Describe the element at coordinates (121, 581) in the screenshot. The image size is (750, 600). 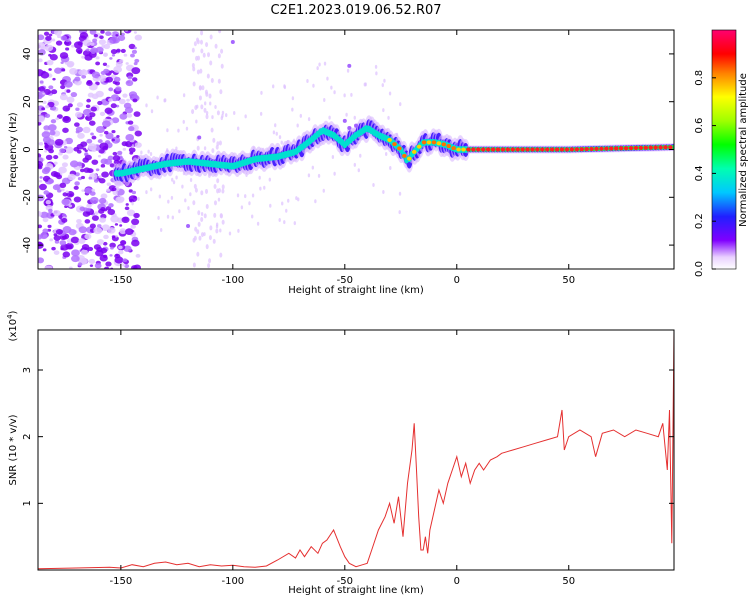
I see `snr-xtick-label: -150` at that location.